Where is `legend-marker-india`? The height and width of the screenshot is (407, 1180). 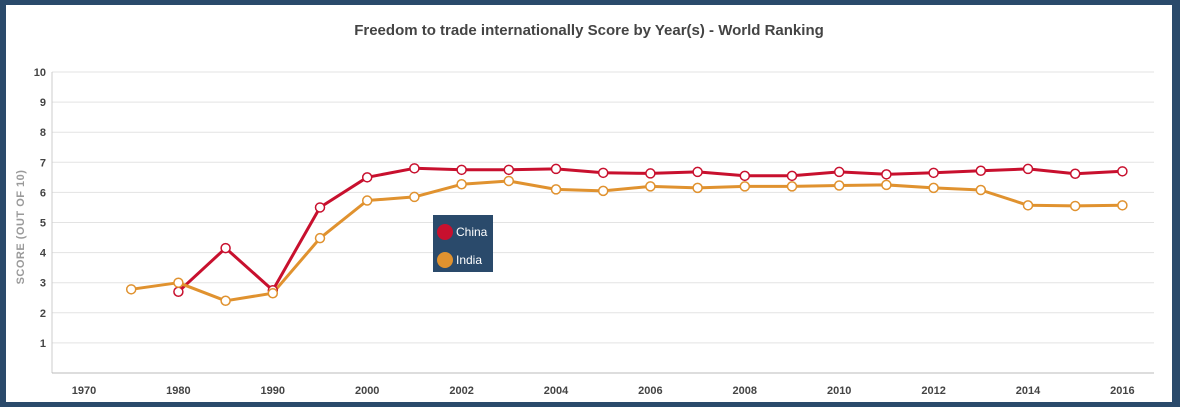
legend-marker-india is located at coordinates (445, 260).